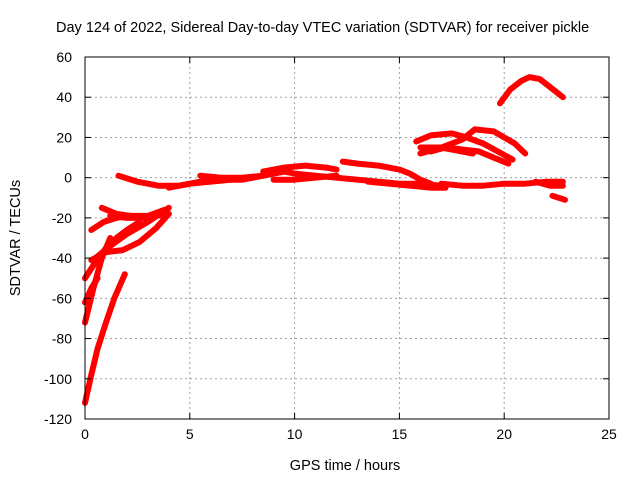  I want to click on x-tick-label: 15, so click(400, 434).